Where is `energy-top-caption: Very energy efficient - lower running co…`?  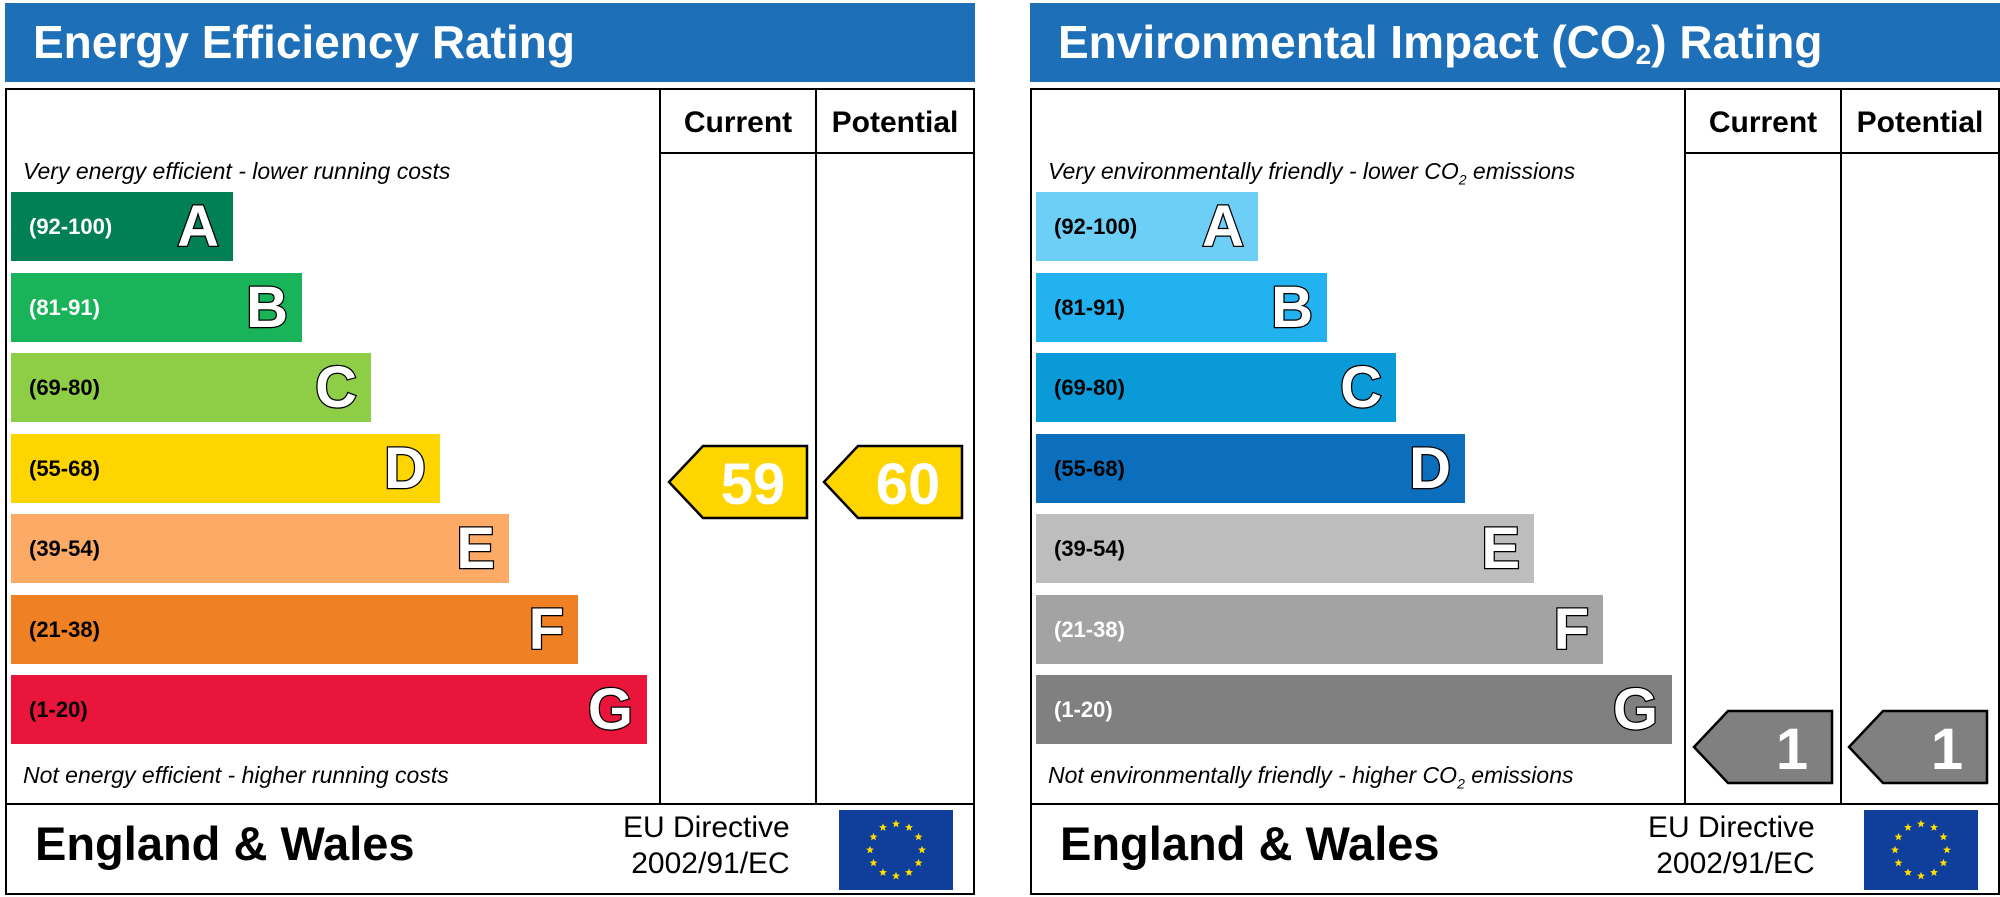 energy-top-caption: Very energy efficient - lower running co… is located at coordinates (237, 171).